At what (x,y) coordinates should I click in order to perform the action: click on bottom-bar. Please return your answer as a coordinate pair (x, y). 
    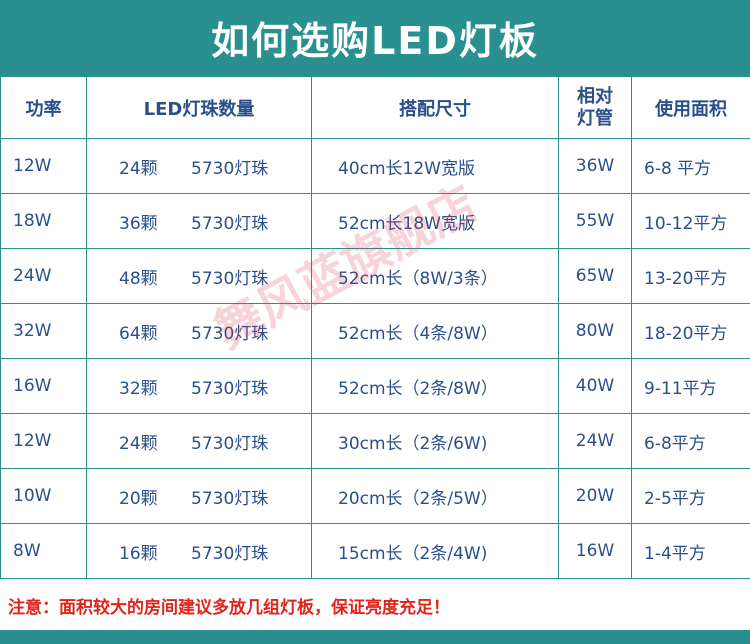
    Looking at the image, I should click on (375, 637).